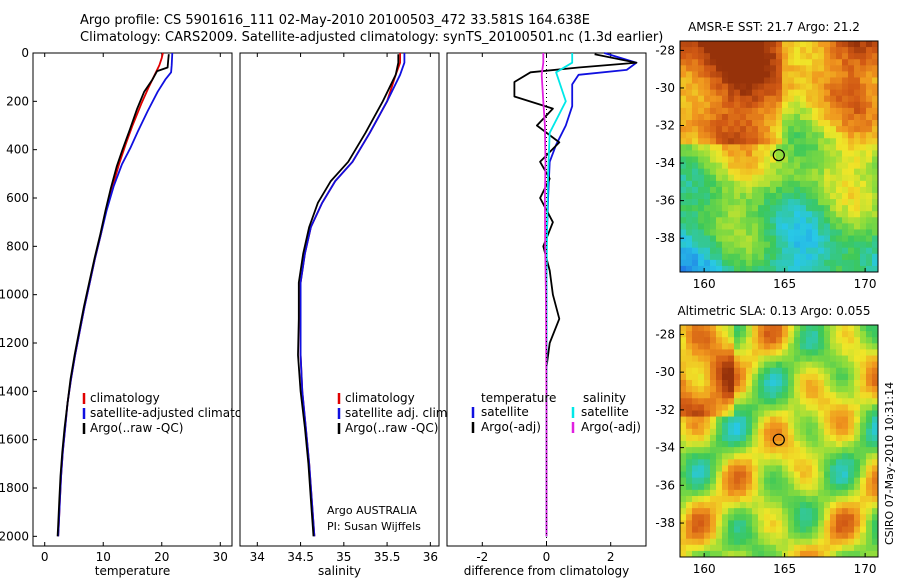 The width and height of the screenshot is (900, 580). I want to click on legend-label: satellite-adjusted climatology, so click(179, 413).